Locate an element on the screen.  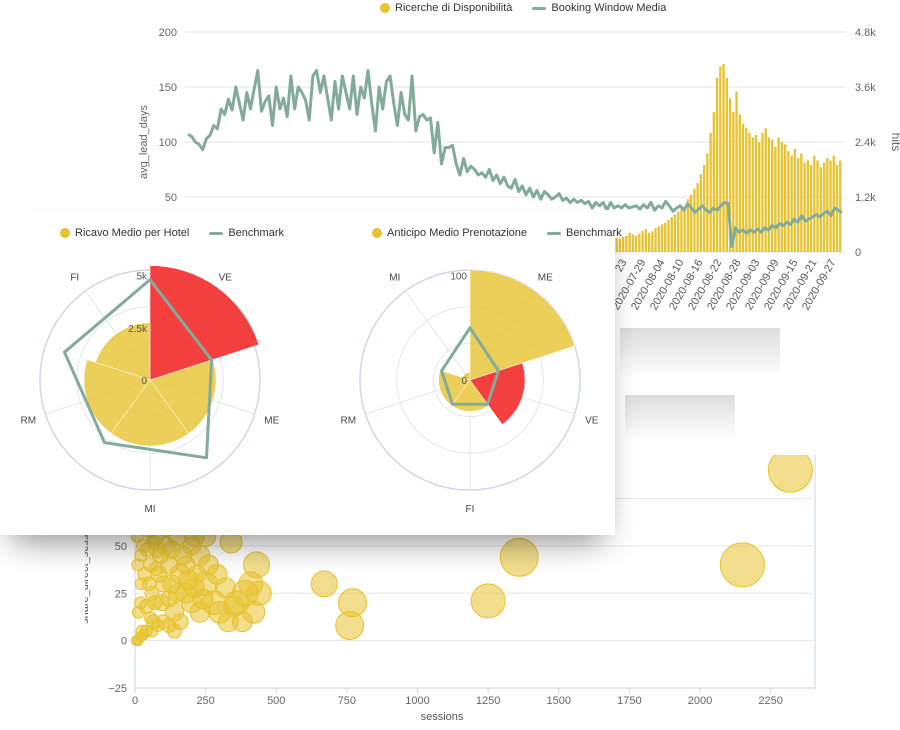
y-right-tick-label: 2.4k is located at coordinates (865, 143).